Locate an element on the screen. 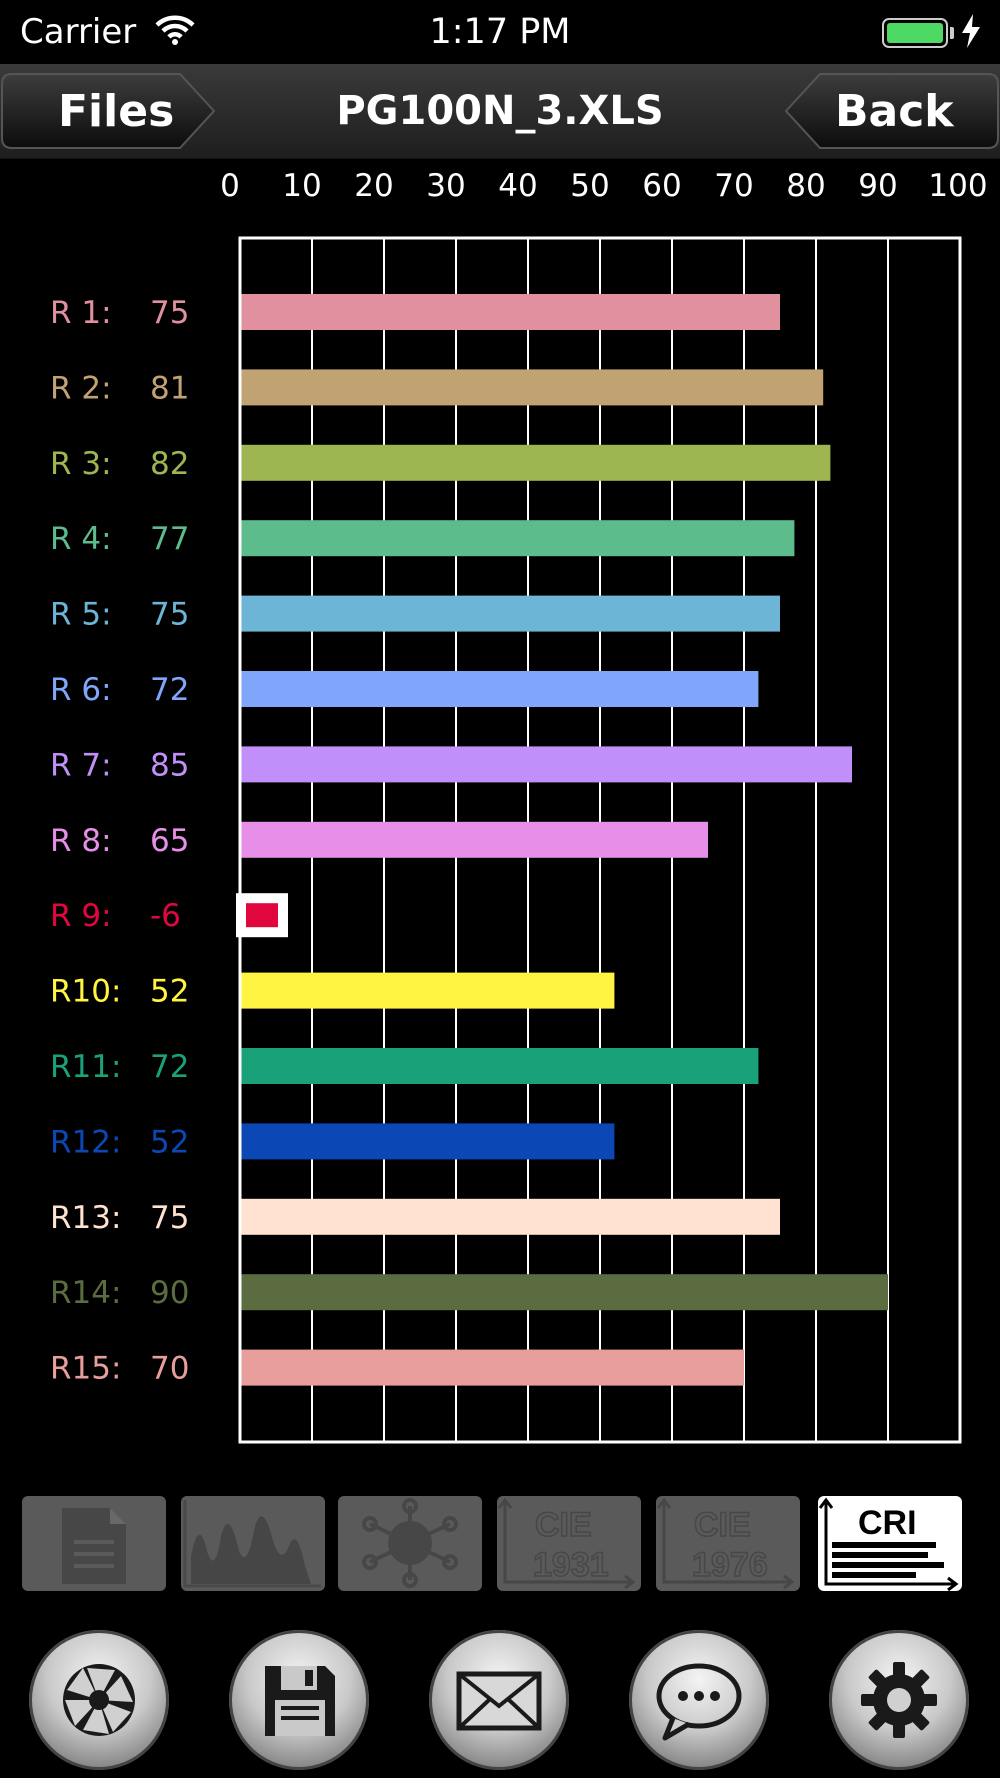 The width and height of the screenshot is (1000, 1778). save-button is located at coordinates (299, 1700).